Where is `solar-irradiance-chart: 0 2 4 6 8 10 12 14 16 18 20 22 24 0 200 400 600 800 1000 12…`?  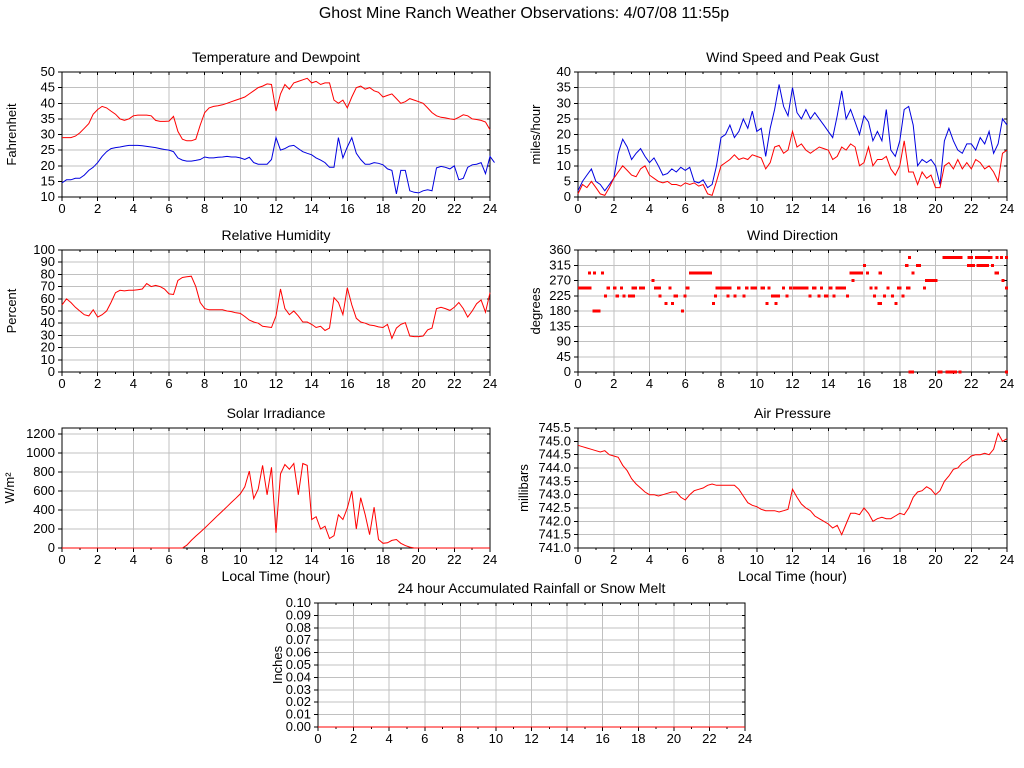
solar-irradiance-chart: 0 2 4 6 8 10 12 14 16 18 20 22 24 0 200 400 600 800 1000 12… is located at coordinates (257, 496).